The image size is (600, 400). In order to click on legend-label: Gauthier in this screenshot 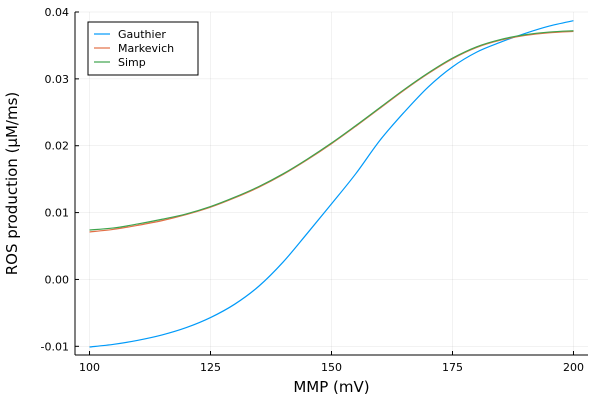, I will do `click(142, 34)`.